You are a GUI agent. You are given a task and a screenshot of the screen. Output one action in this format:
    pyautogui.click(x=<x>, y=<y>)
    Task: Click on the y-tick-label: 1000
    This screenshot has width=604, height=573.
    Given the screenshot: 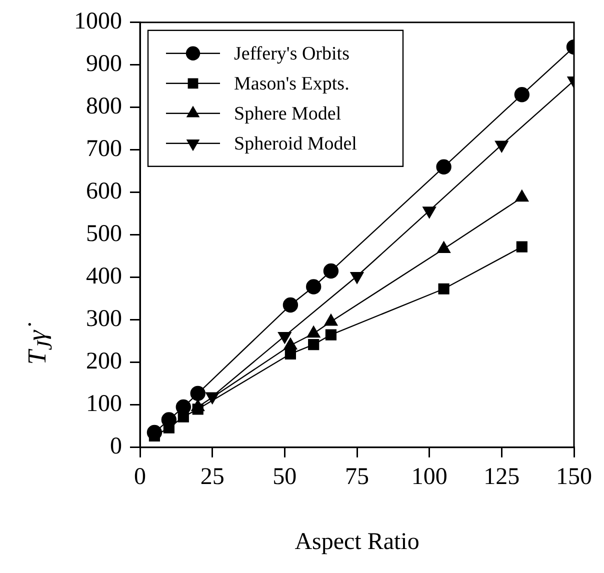 What is the action you would take?
    pyautogui.click(x=98, y=21)
    